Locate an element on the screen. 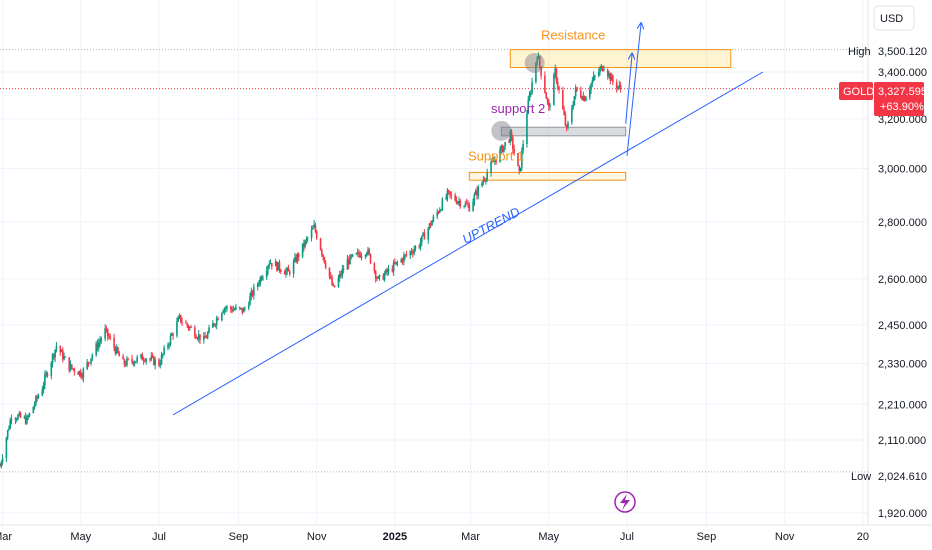 The width and height of the screenshot is (932, 550). x-tick-label: Mar is located at coordinates (6, 537).